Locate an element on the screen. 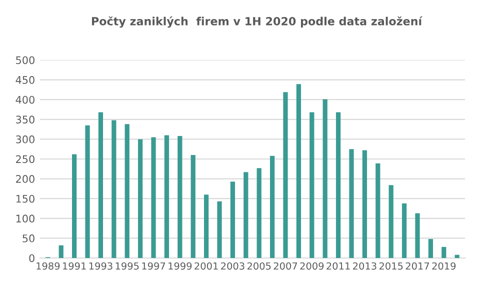 The width and height of the screenshot is (484, 292). x-tick-label: 2011 is located at coordinates (338, 266).